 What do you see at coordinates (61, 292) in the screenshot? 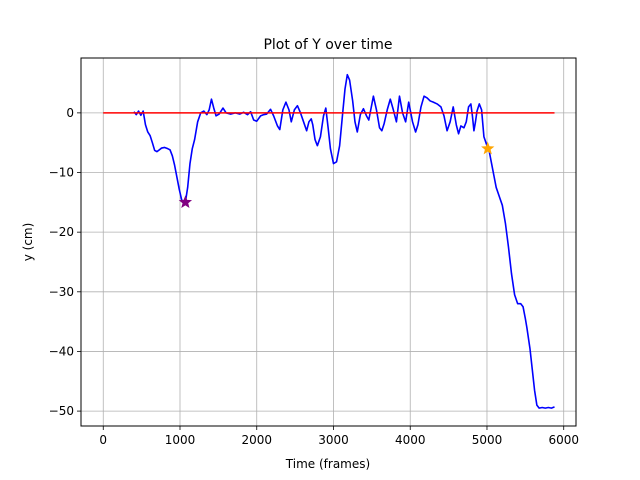
I see `y-tick-label: −30` at bounding box center [61, 292].